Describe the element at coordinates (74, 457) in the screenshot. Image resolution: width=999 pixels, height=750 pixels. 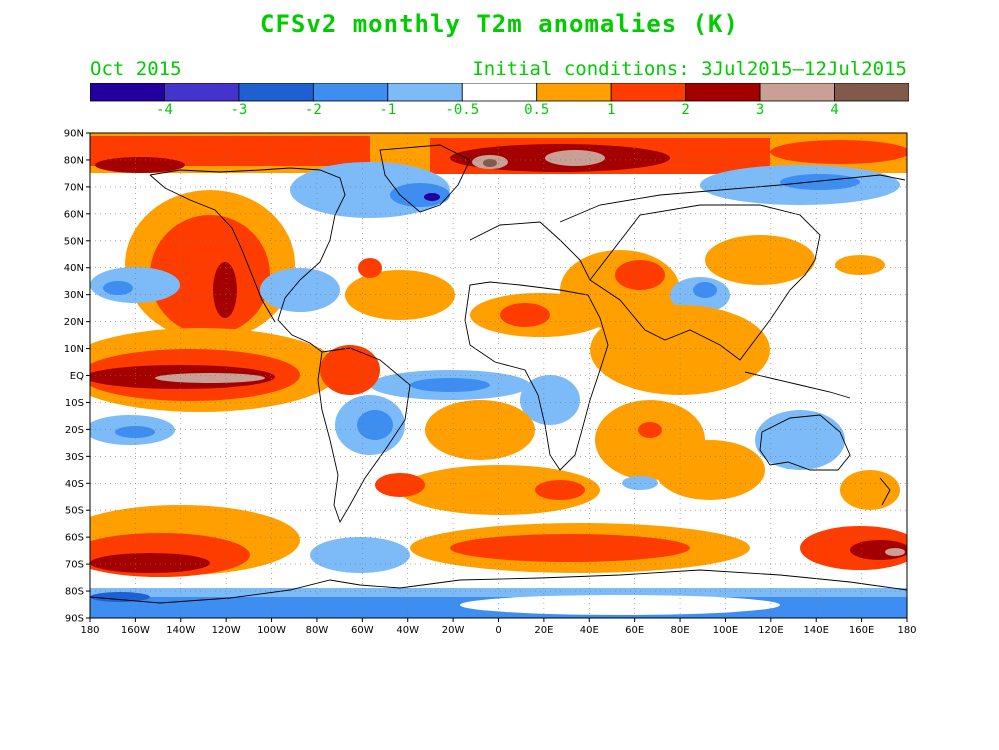
I see `latitude-label: 30S` at that location.